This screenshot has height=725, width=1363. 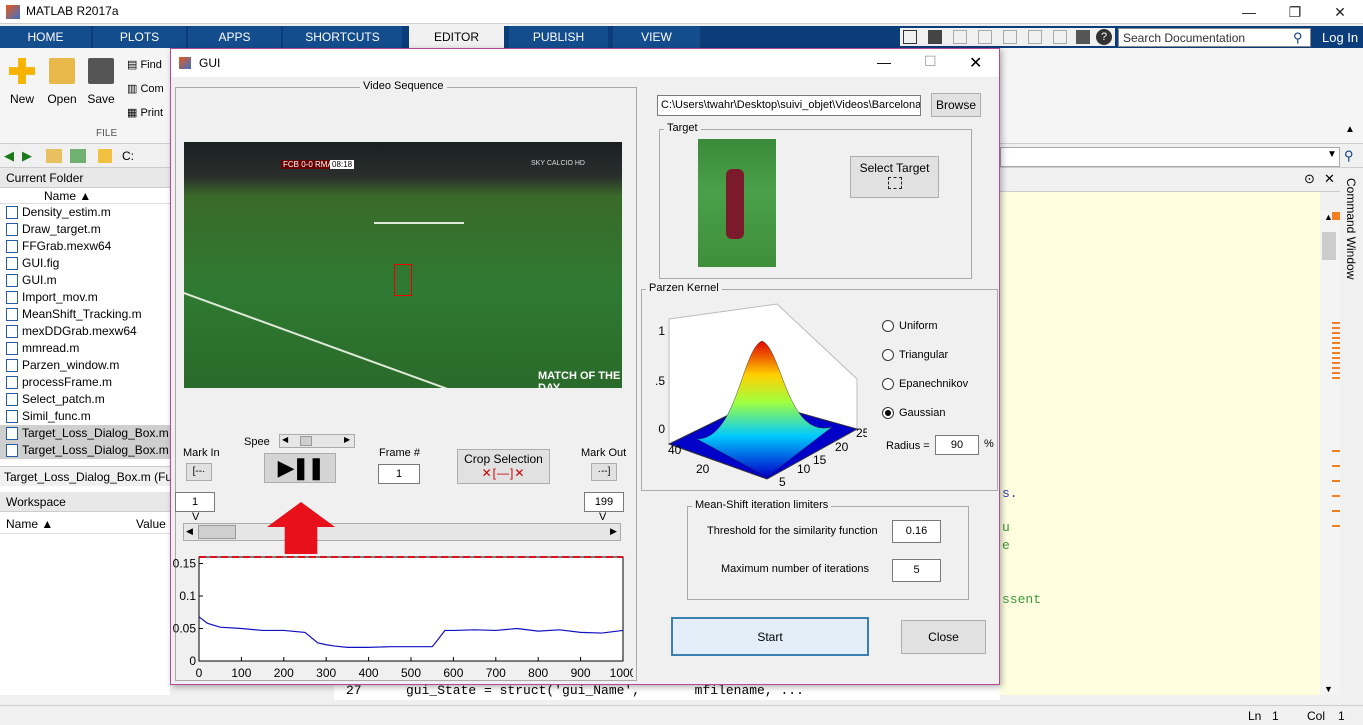 What do you see at coordinates (1083, 37) in the screenshot?
I see `print-icon` at bounding box center [1083, 37].